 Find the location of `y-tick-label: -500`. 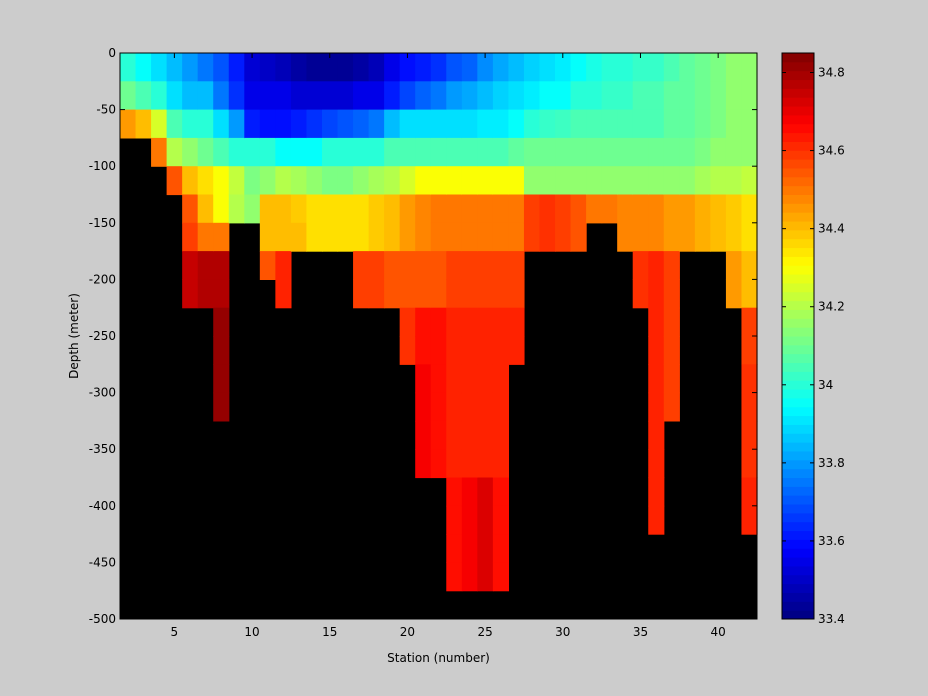

y-tick-label: -500 is located at coordinates (102, 619).